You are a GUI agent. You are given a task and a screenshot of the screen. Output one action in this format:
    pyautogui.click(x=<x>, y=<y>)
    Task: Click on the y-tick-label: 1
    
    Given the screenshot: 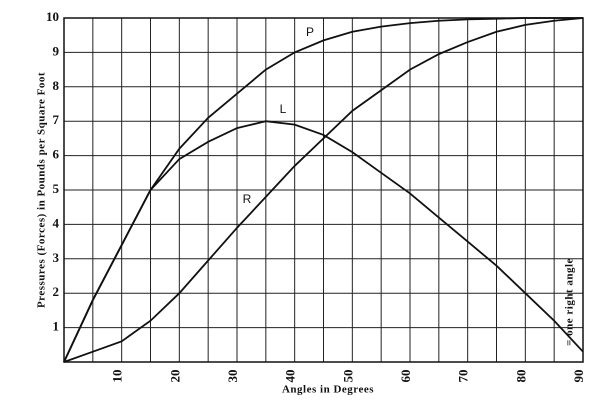 What is the action you would take?
    pyautogui.click(x=56, y=326)
    